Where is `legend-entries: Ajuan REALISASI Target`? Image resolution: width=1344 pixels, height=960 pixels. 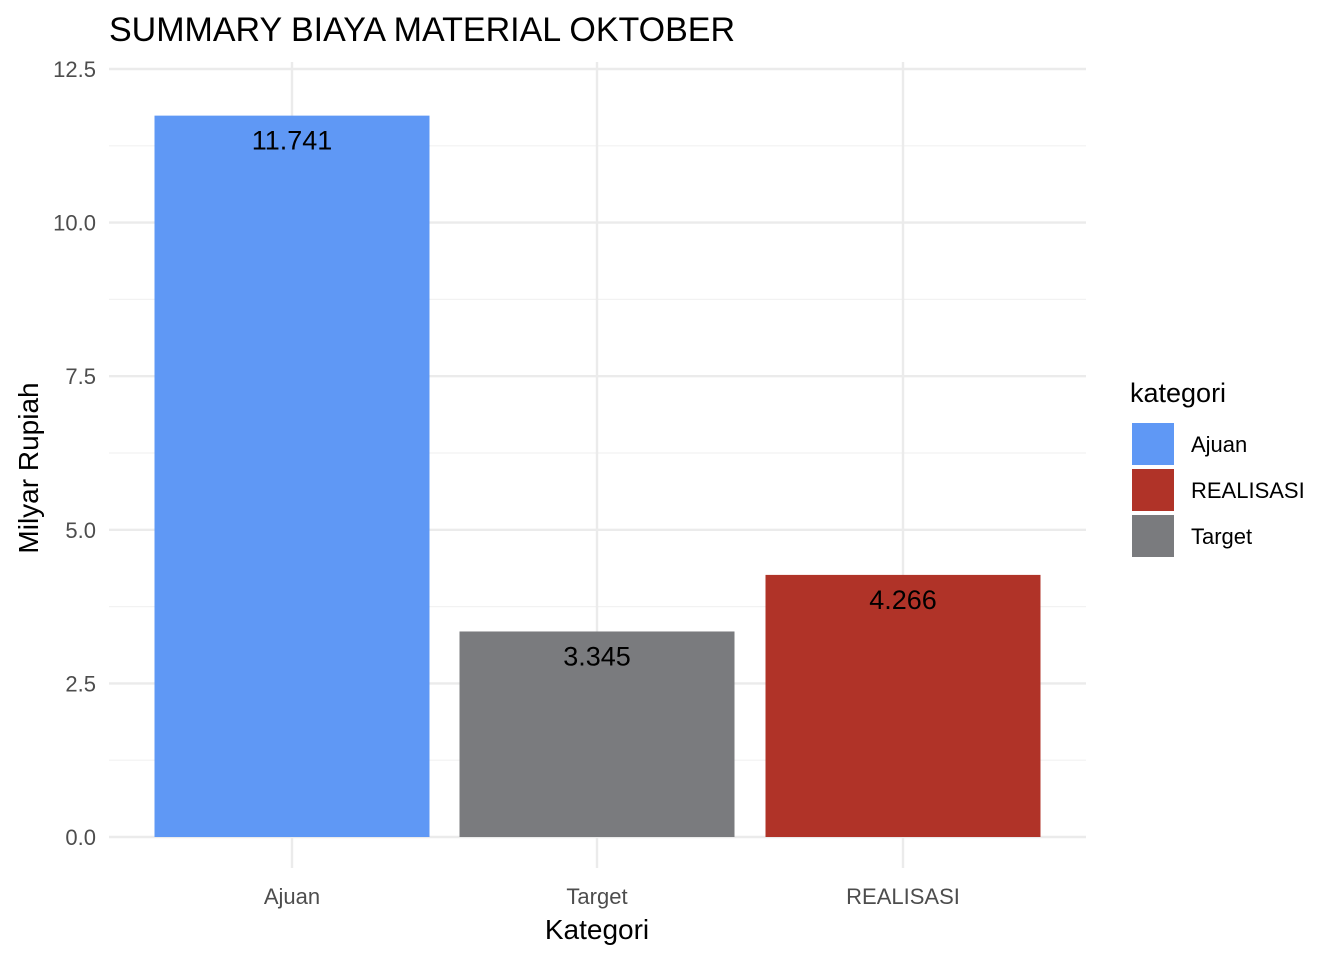
legend-entries: Ajuan REALISASI Target is located at coordinates (1218, 490).